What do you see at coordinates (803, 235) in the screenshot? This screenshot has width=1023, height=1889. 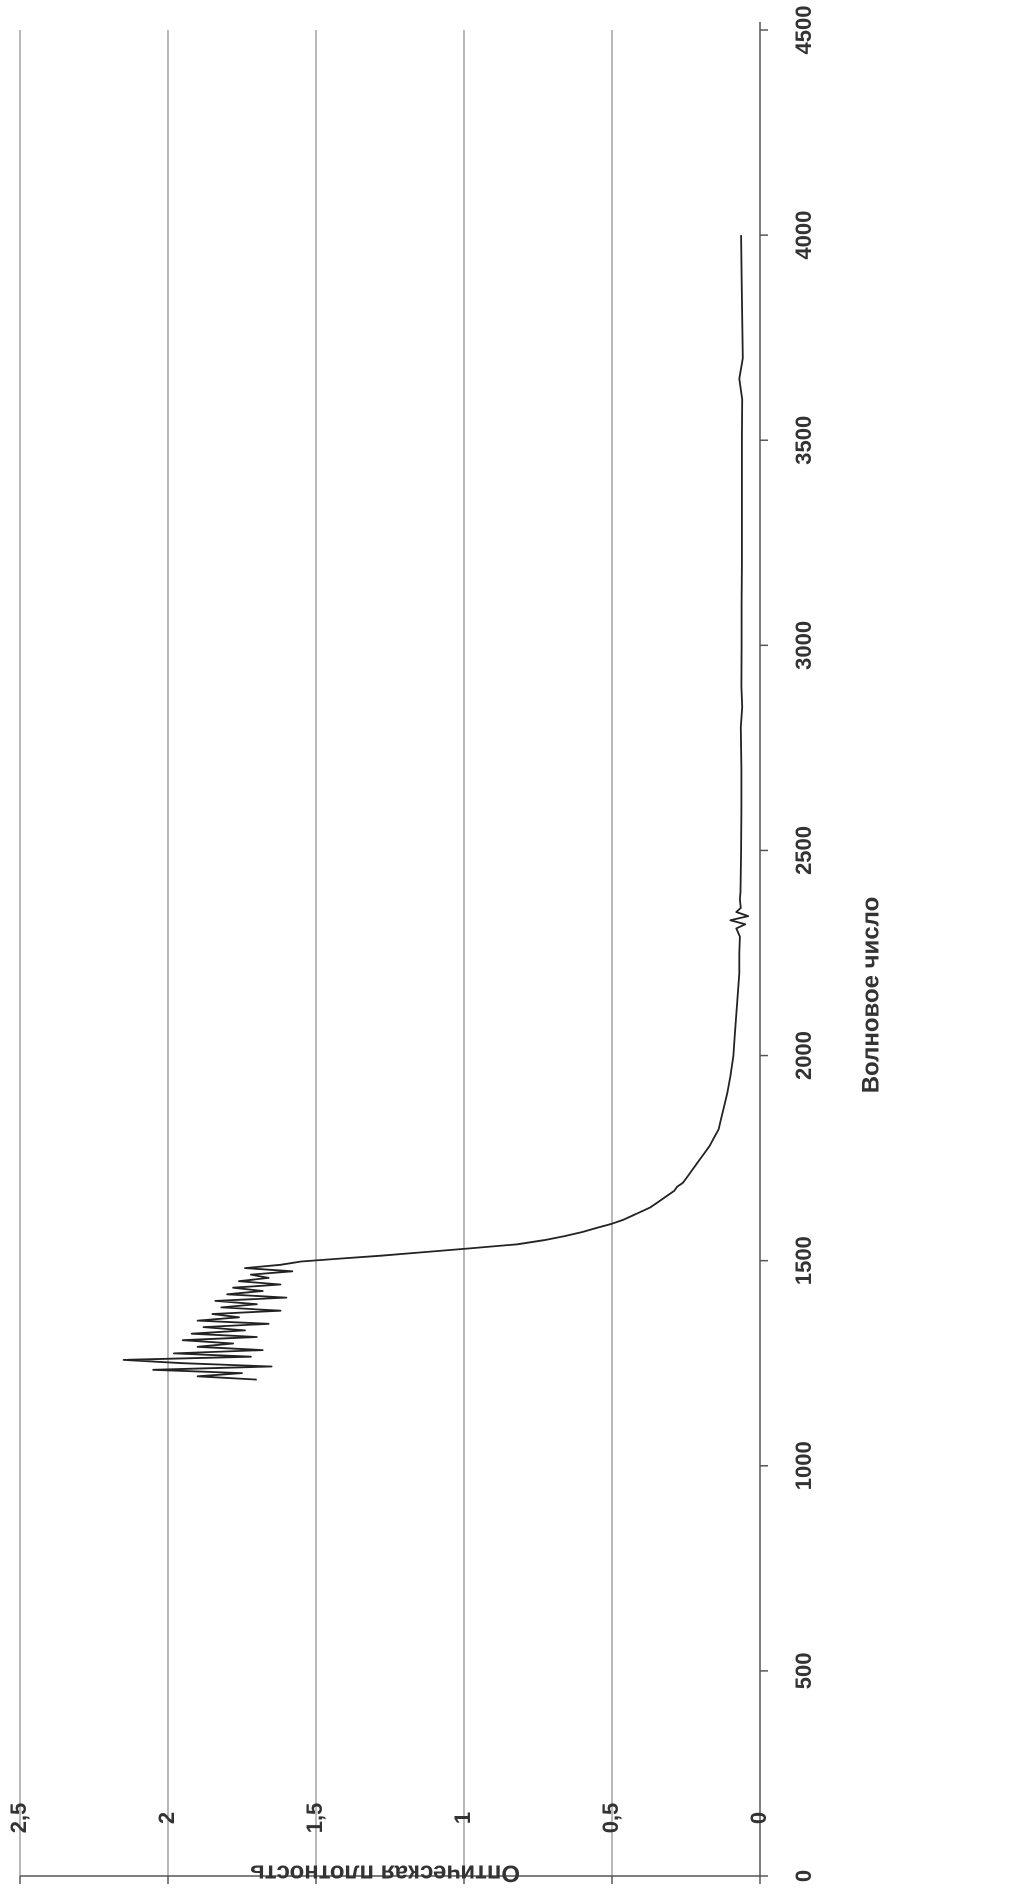 I see `x-tick-label-8: 4000` at bounding box center [803, 235].